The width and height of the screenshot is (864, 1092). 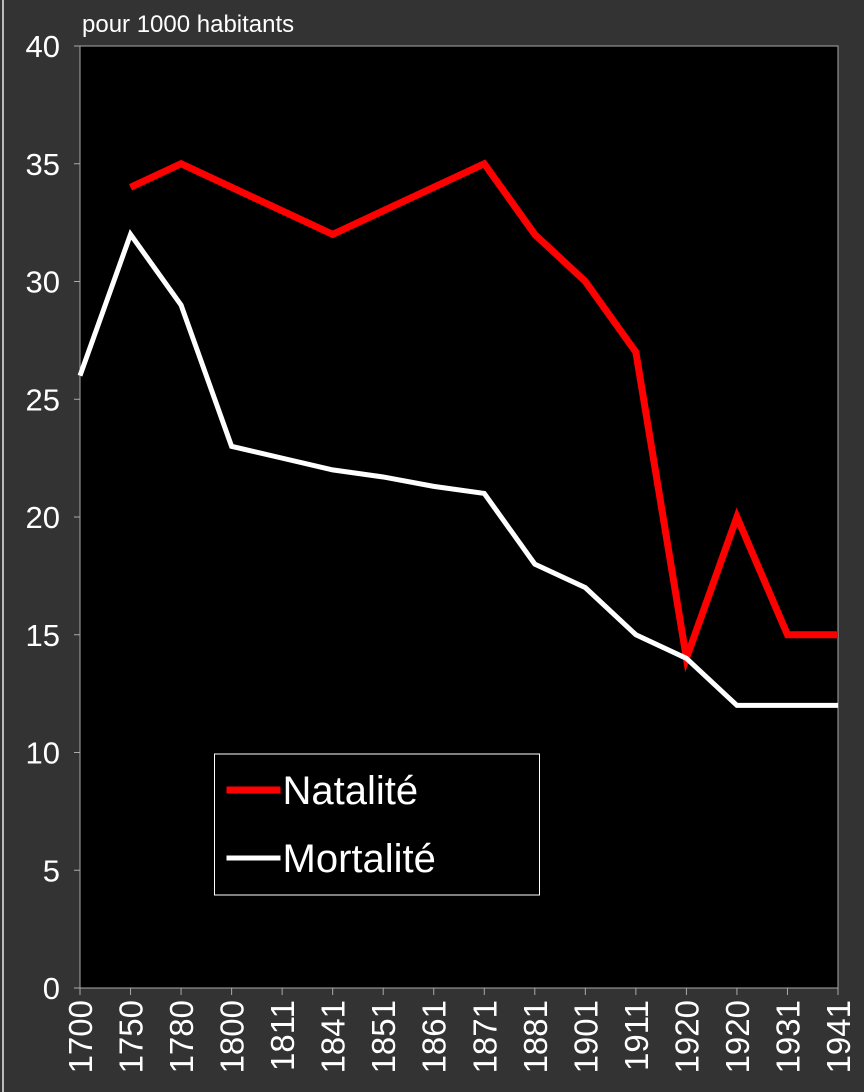 I want to click on x-tick-label: 1800, so click(x=232, y=1036).